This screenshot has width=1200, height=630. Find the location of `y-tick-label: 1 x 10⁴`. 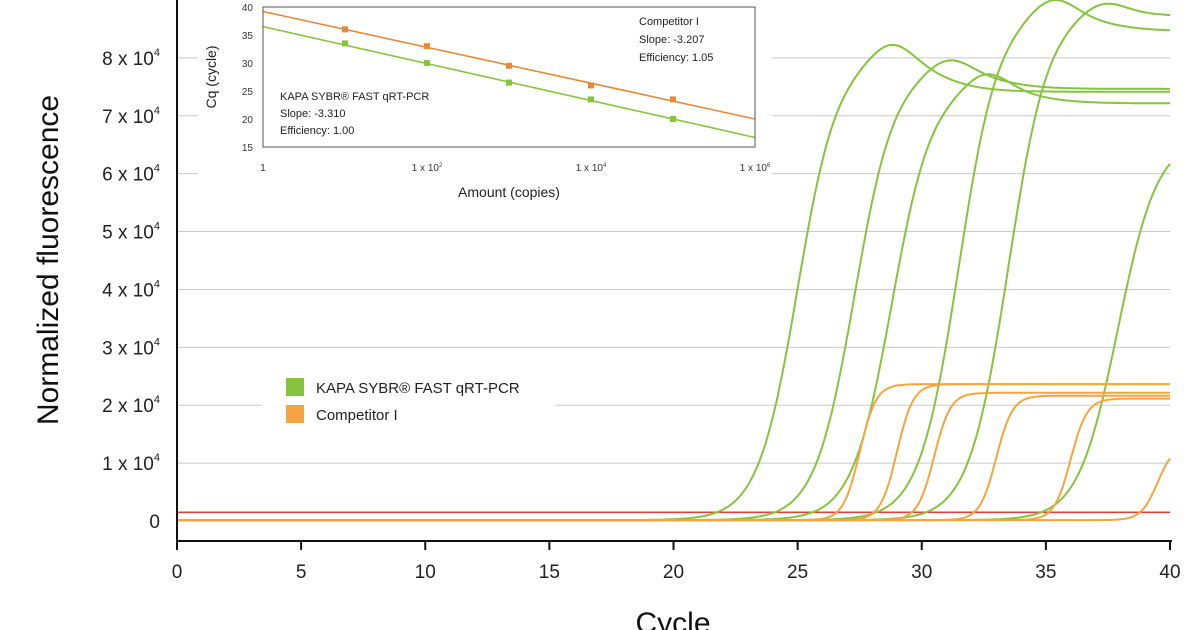

y-tick-label: 1 x 10⁴ is located at coordinates (131, 463).